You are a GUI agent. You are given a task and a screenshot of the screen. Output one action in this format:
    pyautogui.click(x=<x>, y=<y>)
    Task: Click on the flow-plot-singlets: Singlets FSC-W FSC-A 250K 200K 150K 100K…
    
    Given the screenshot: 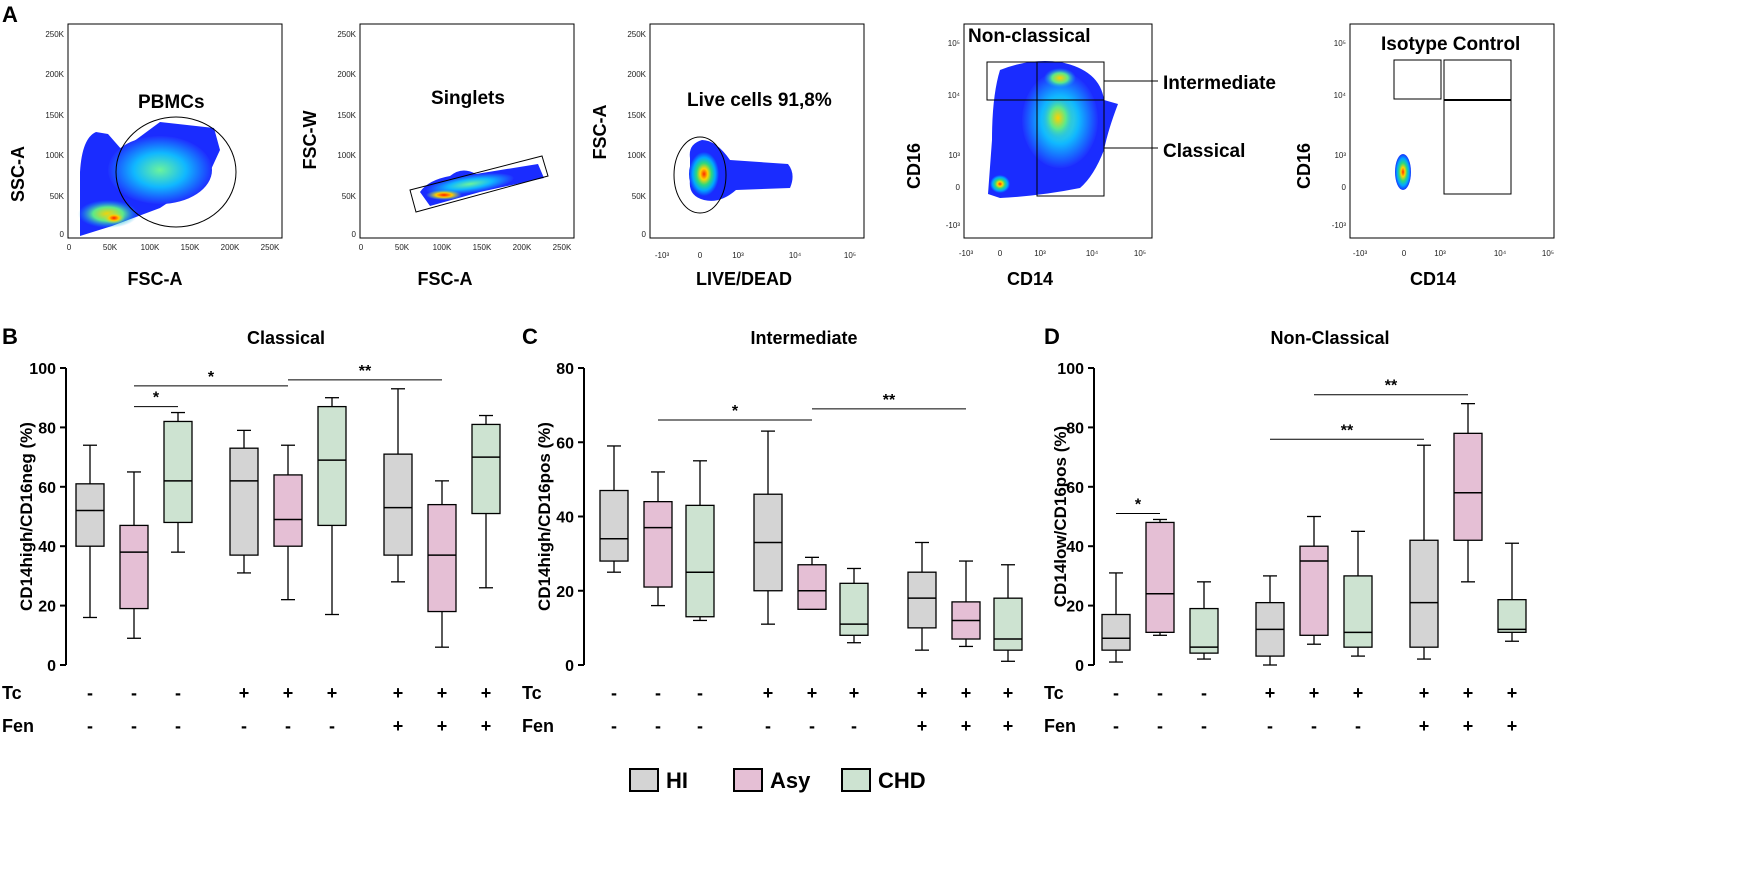 What is the action you would take?
    pyautogui.click(x=437, y=156)
    